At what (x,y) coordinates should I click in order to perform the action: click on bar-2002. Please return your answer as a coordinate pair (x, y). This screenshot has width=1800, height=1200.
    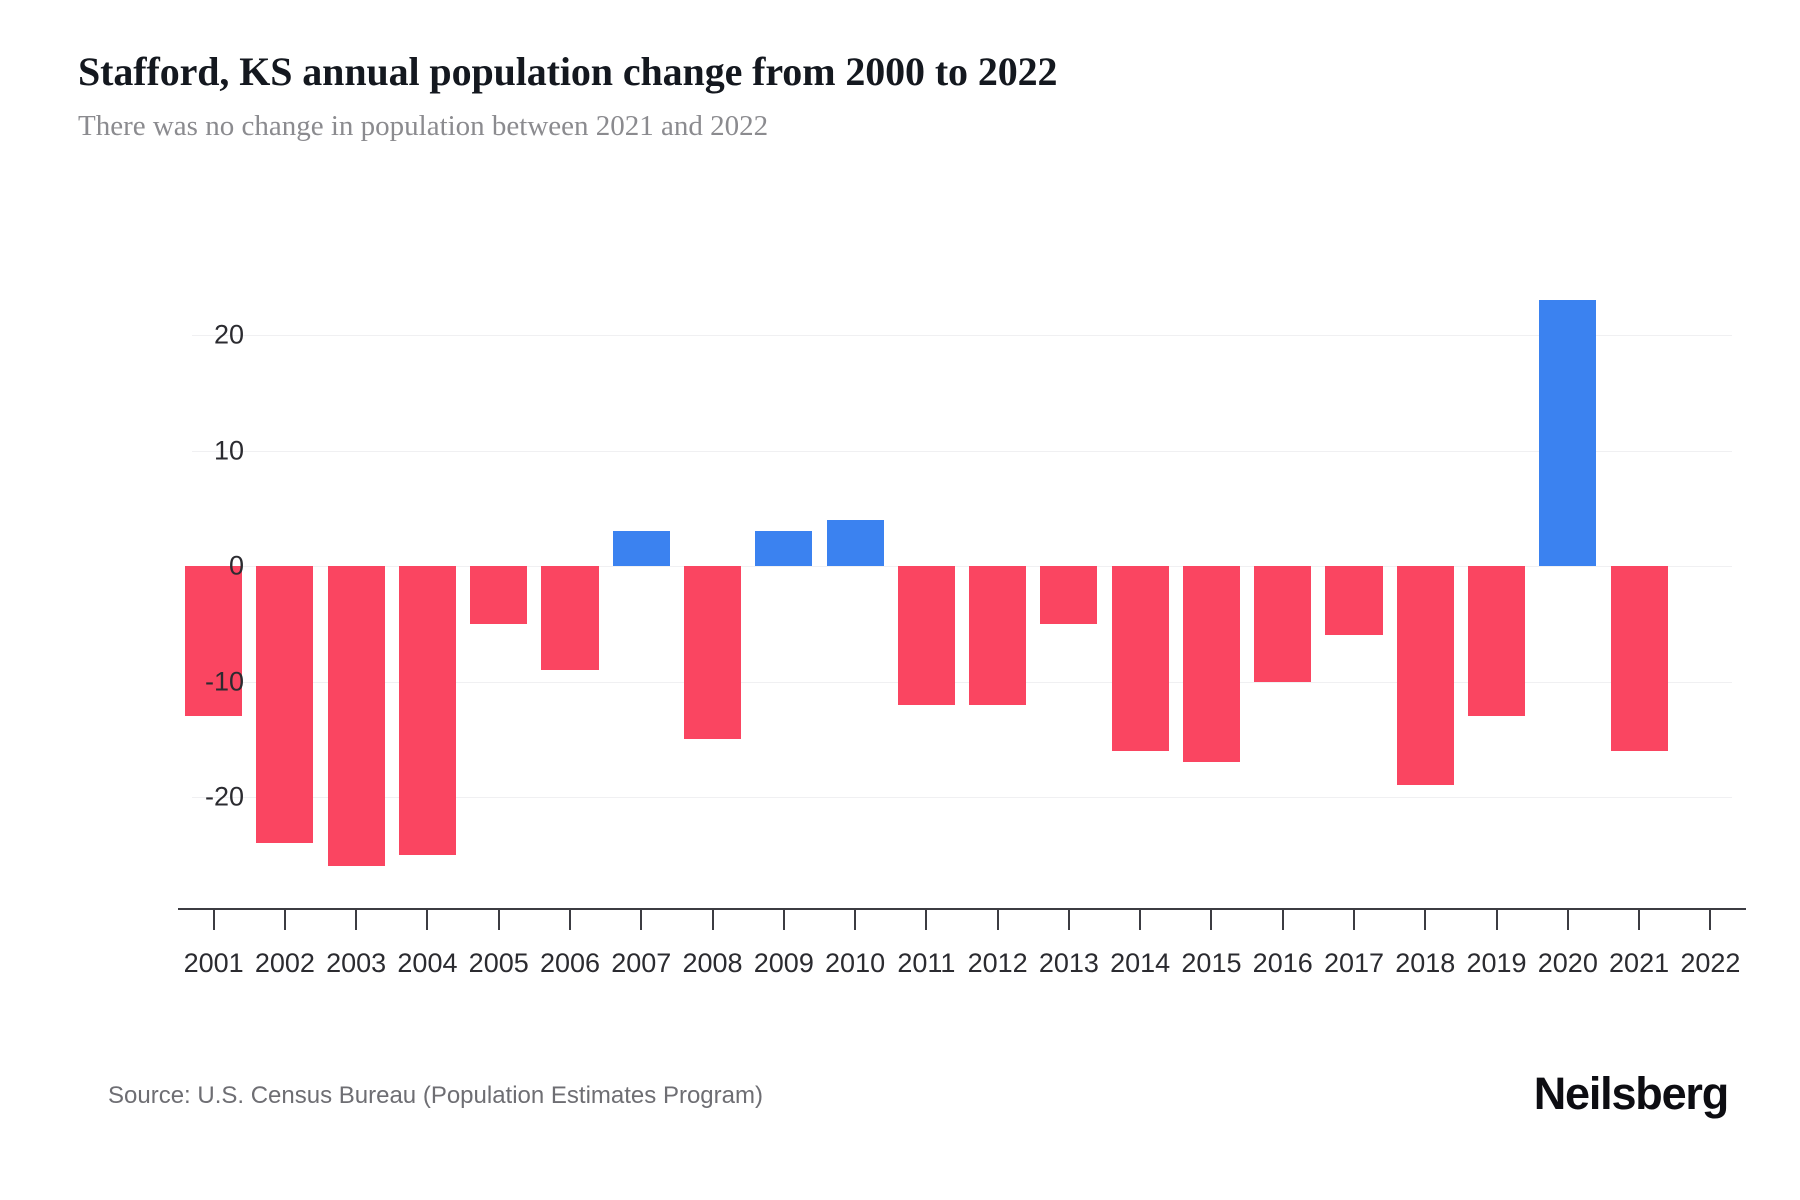
    Looking at the image, I should click on (285, 705).